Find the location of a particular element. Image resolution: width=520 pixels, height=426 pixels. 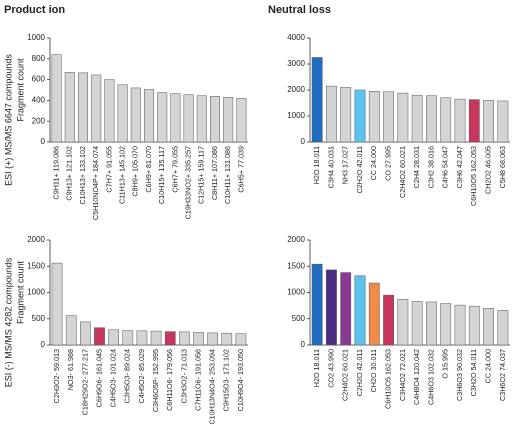

x-tick-label: H2O 18.011 is located at coordinates (316, 368).